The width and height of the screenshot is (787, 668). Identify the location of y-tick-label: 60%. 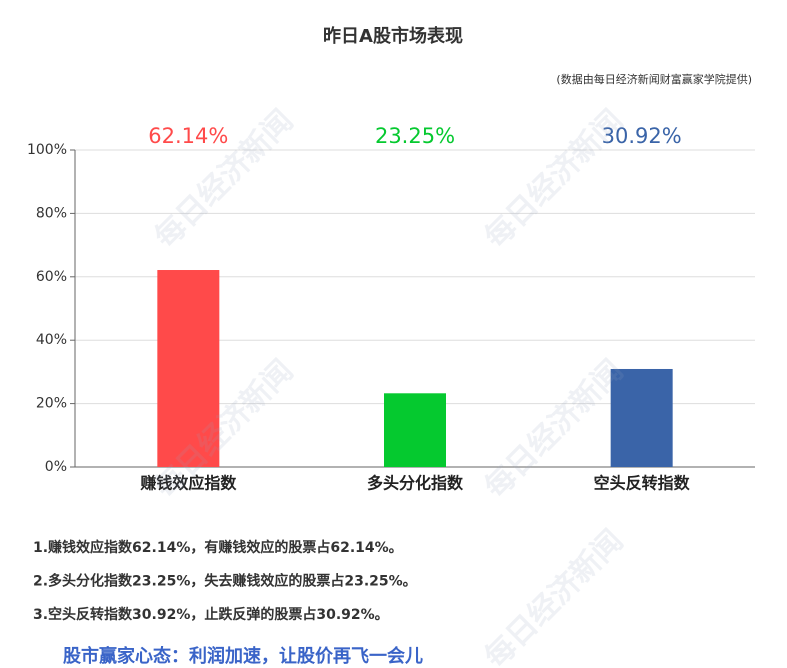
(51, 277).